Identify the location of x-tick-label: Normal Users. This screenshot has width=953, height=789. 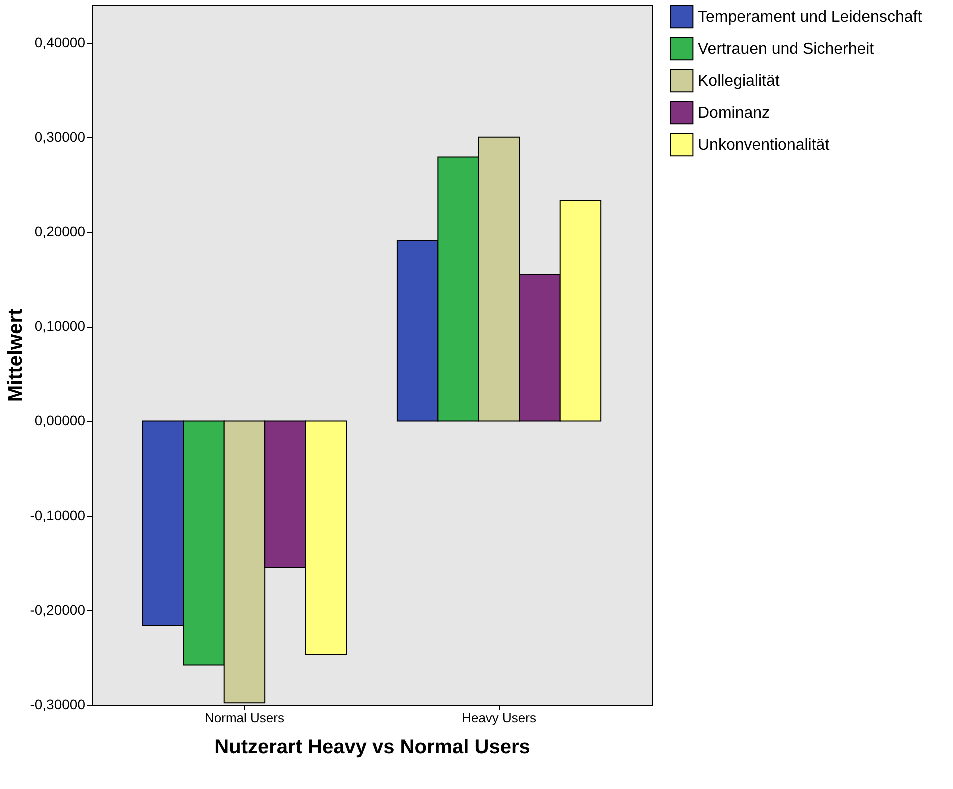
(244, 718).